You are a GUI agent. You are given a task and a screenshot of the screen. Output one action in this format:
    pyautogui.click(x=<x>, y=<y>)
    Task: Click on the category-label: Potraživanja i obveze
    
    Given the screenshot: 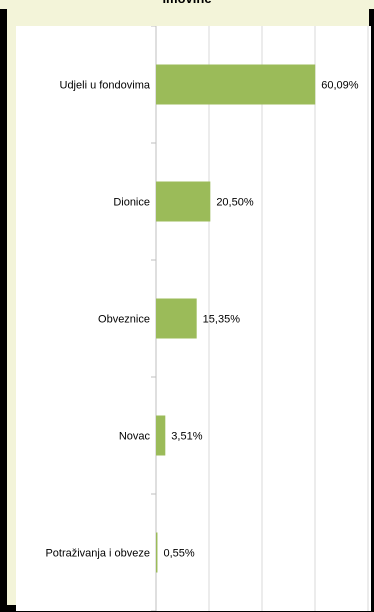 What is the action you would take?
    pyautogui.click(x=97, y=554)
    